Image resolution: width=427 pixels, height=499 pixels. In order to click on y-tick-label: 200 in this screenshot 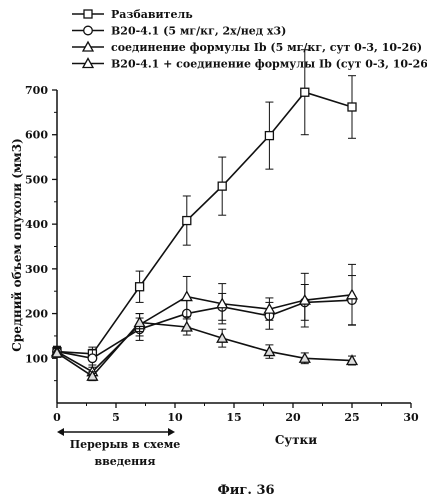, I will do `click(36, 314)`.